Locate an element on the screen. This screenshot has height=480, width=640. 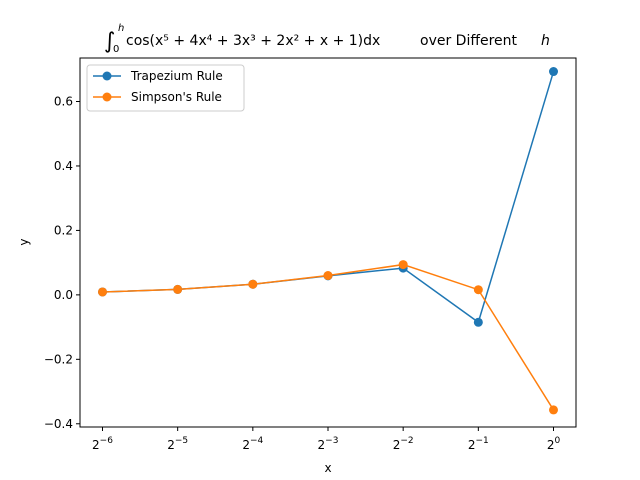
legend-label-trapezium-rule: Trapezium Rule is located at coordinates (176, 76).